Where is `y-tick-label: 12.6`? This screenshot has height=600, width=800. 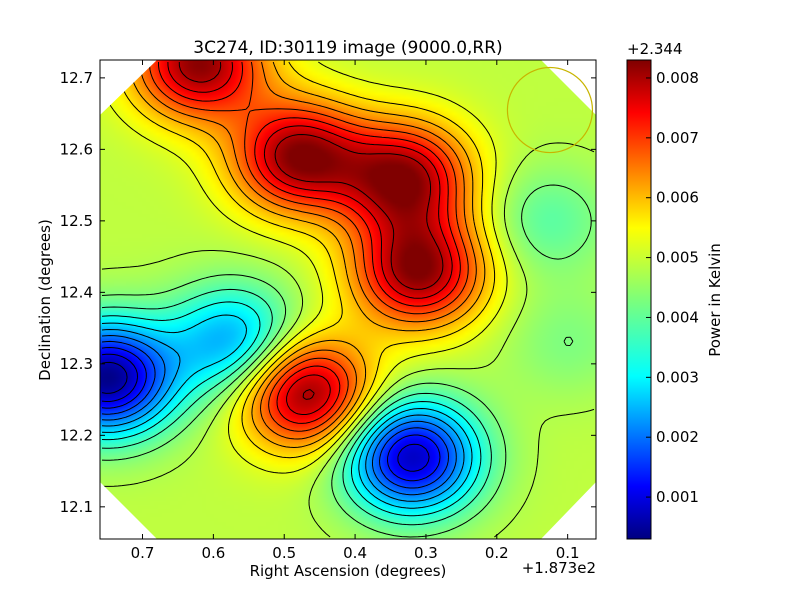
y-tick-label: 12.6 is located at coordinates (76, 149).